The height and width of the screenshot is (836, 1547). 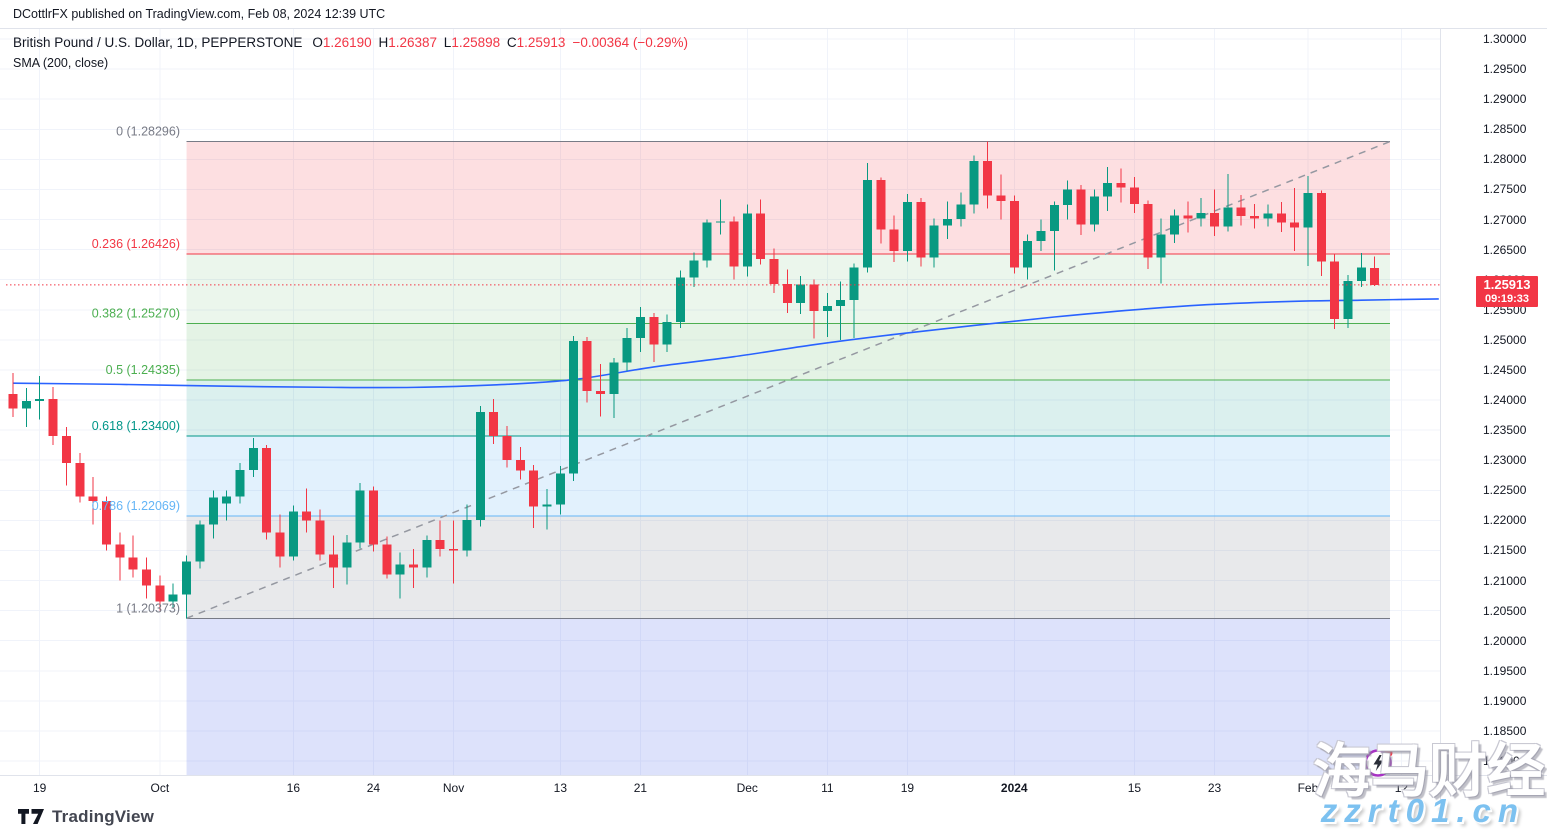 What do you see at coordinates (1505, 39) in the screenshot?
I see `price-tick-label: 1.30000` at bounding box center [1505, 39].